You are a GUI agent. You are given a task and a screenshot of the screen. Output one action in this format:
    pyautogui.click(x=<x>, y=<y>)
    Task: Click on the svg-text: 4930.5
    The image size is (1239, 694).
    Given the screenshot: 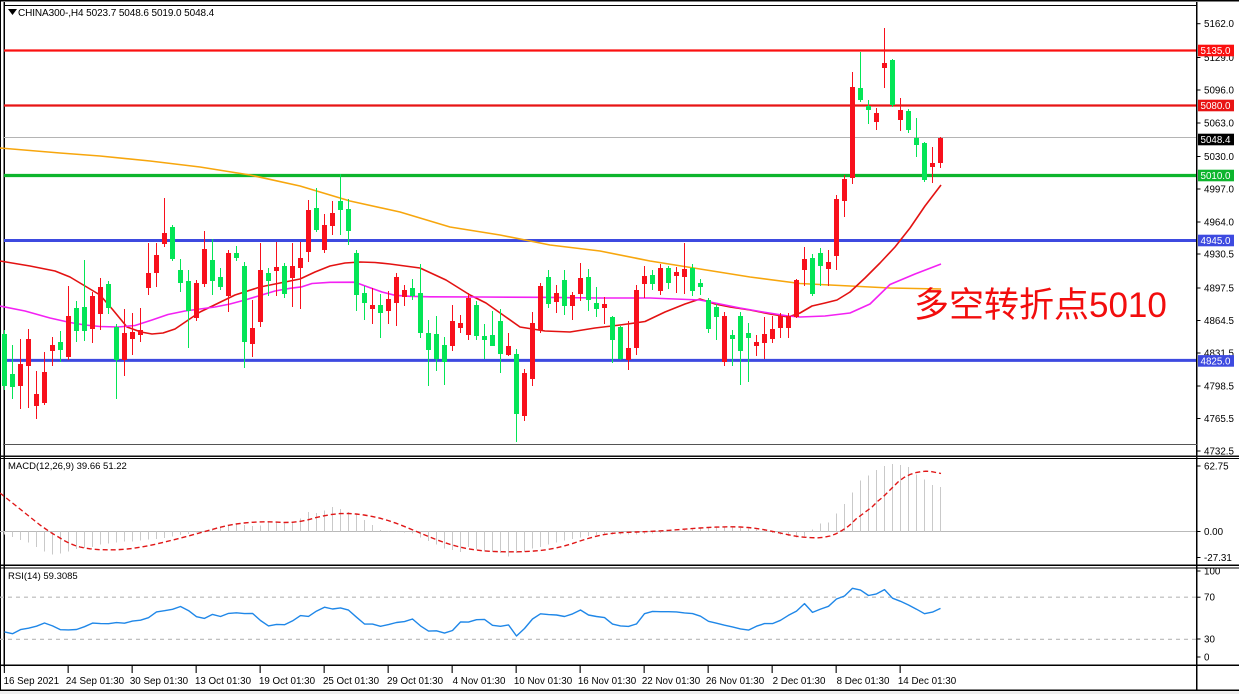 What is the action you would take?
    pyautogui.click(x=1219, y=254)
    